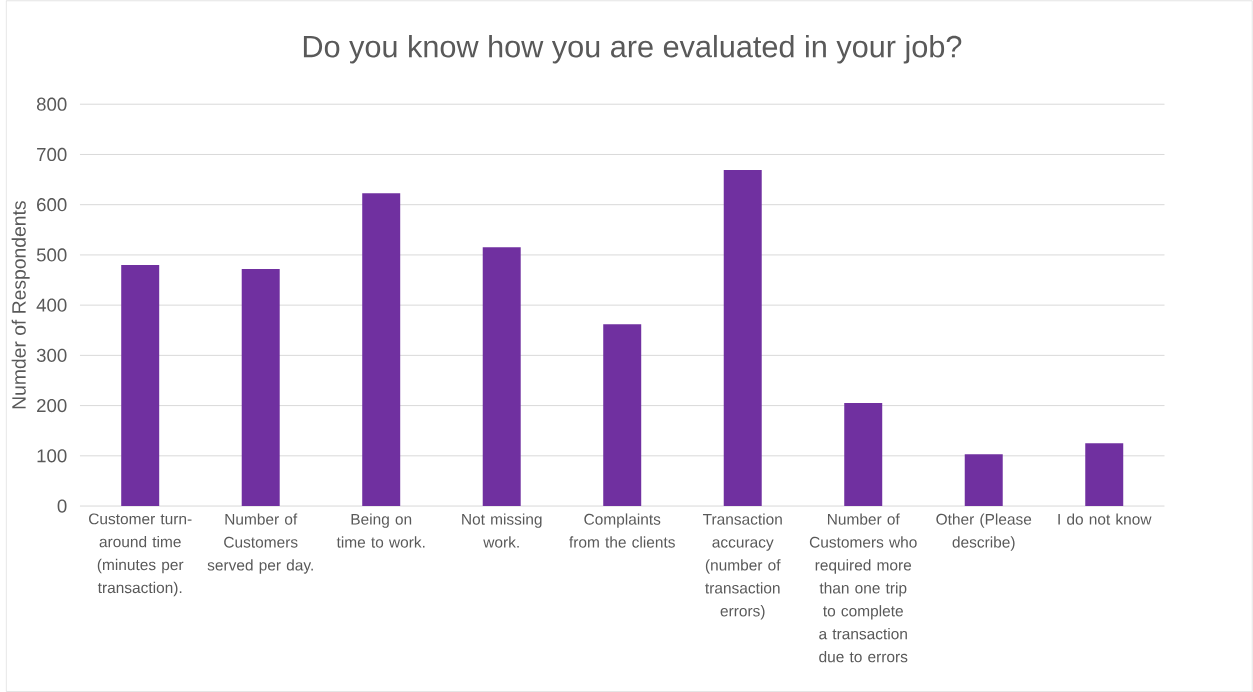 This screenshot has width=1253, height=692. What do you see at coordinates (632, 49) in the screenshot?
I see `chart-title: Do you know how you are evaluated in your job?` at bounding box center [632, 49].